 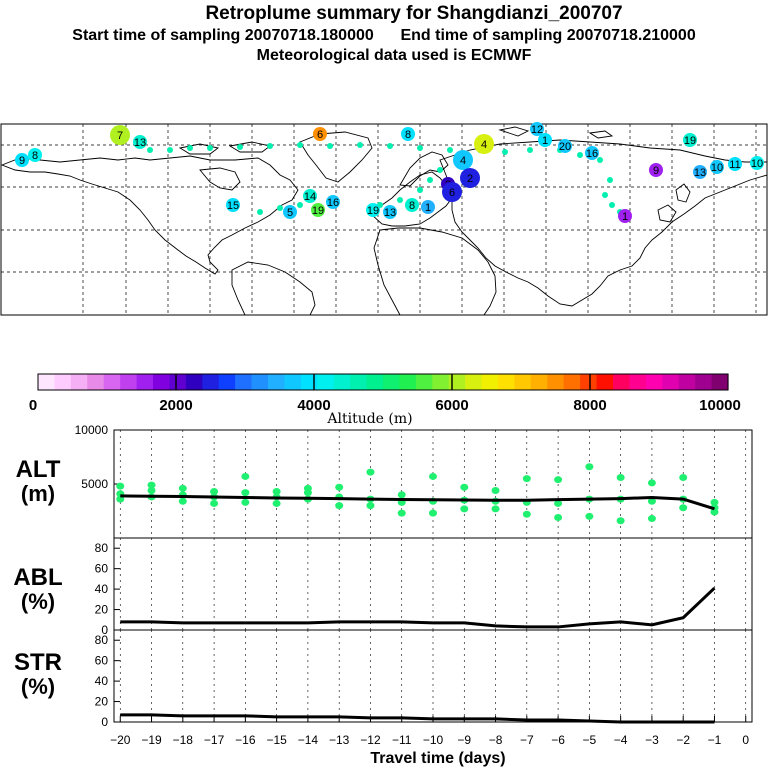 I want to click on map-marker-label: 8, so click(x=408, y=135).